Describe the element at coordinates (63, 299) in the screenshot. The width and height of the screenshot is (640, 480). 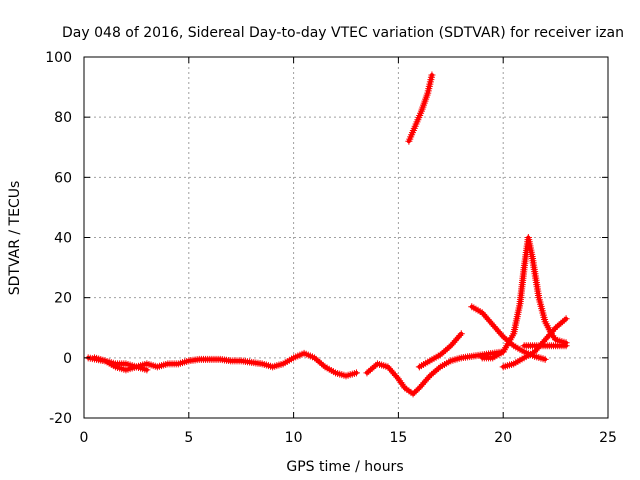
I see `y-tick-label: 20` at that location.